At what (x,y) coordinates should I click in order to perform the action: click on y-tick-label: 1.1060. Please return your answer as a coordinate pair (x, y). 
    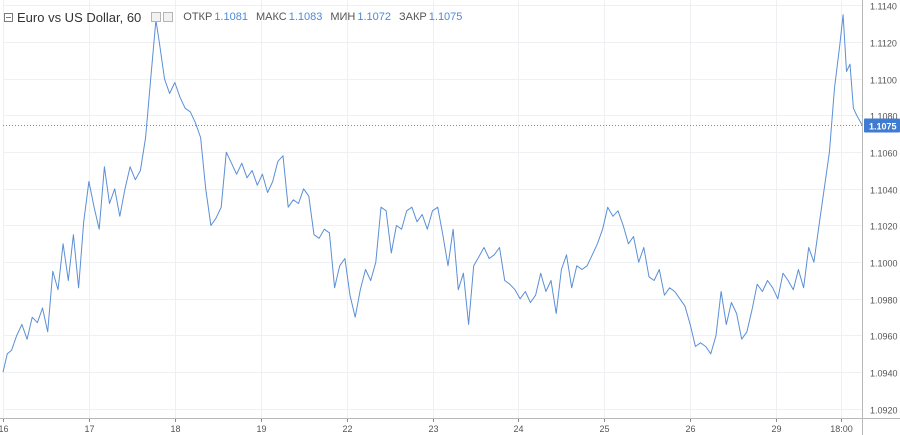
    Looking at the image, I should click on (884, 154).